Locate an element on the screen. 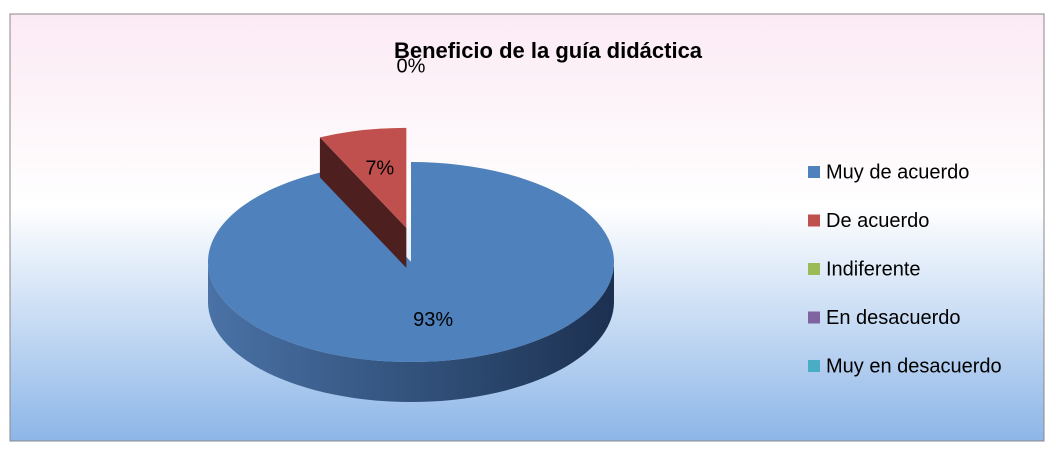 This screenshot has width=1056, height=464. legend-label: De acuerdo is located at coordinates (877, 221).